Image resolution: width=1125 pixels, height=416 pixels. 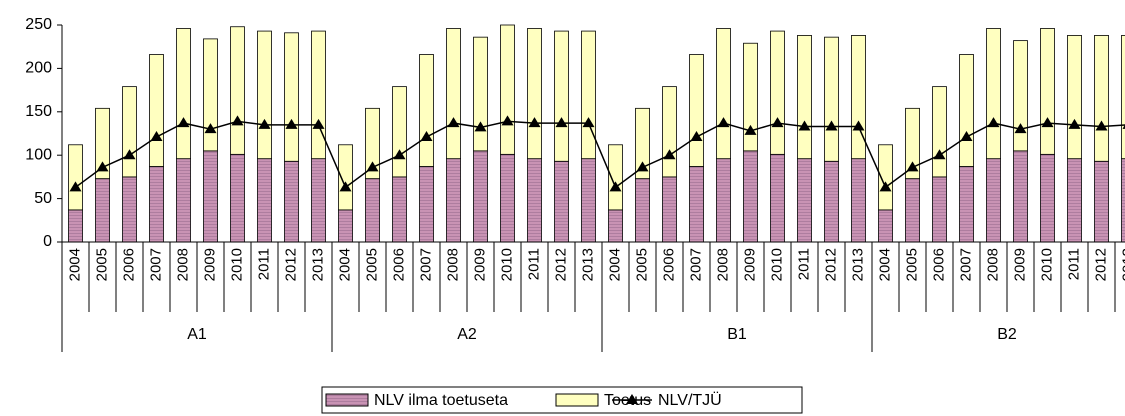 I want to click on x-tick-label: 2012, so click(x=560, y=264).